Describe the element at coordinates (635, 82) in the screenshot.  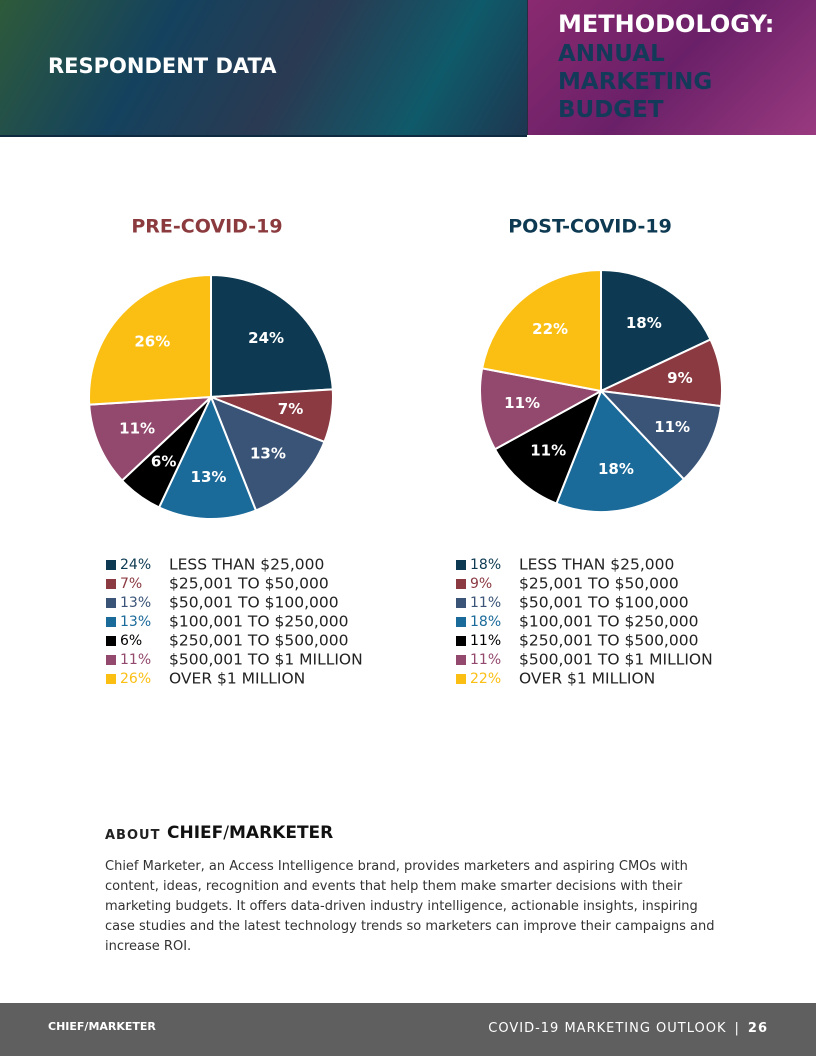
I see `header-subtitle: ANNUAL MARKETING BUDGET` at that location.